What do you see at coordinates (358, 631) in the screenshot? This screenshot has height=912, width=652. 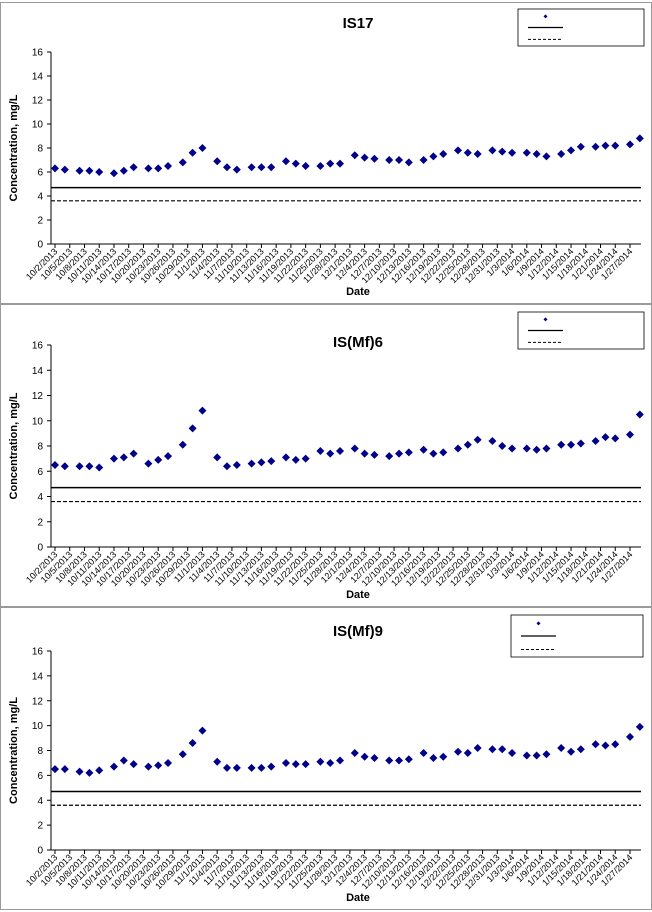 I see `chart-title: IS(Mf)9` at bounding box center [358, 631].